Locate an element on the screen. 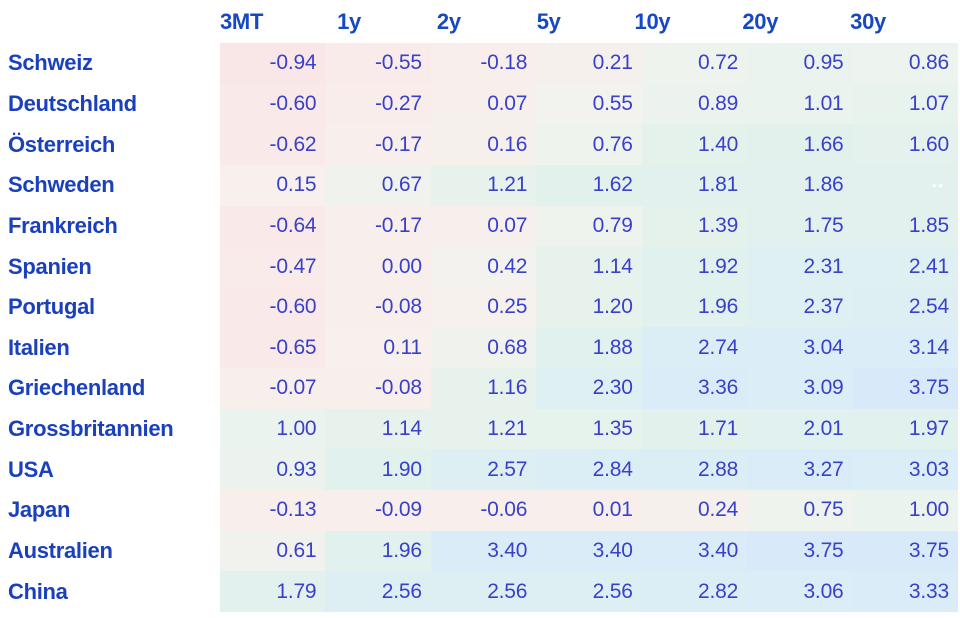 The image size is (960, 618). empty-cell-marker: •• is located at coordinates (938, 185).